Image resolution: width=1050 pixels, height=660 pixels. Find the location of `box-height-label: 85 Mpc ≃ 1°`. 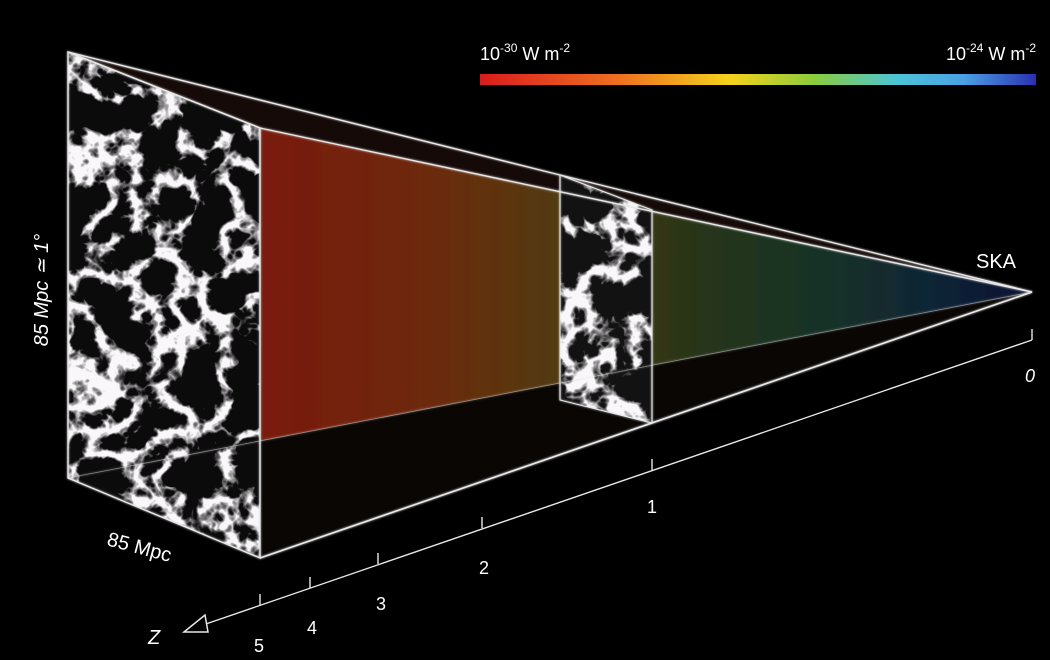

box-height-label: 85 Mpc ≃ 1° is located at coordinates (42, 290).